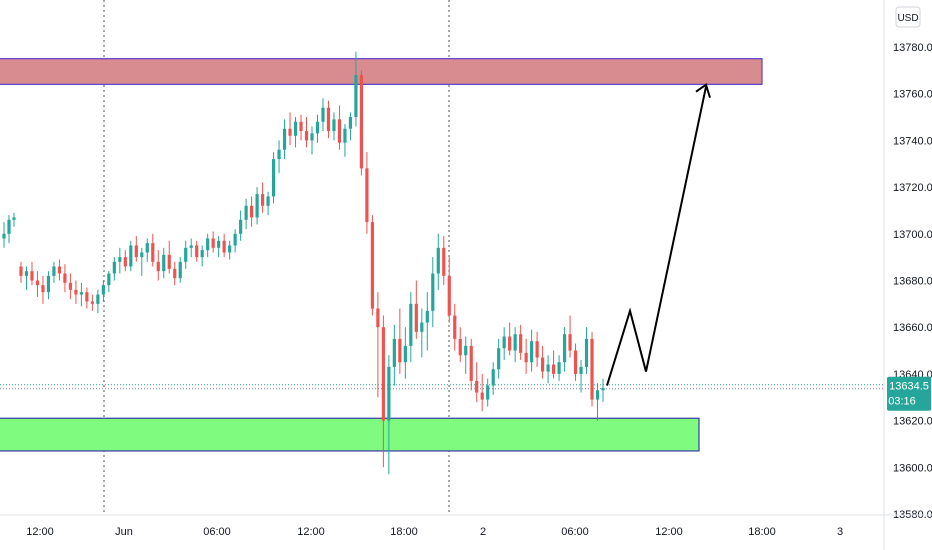 The width and height of the screenshot is (932, 550). Describe the element at coordinates (912, 422) in the screenshot. I see `price-tick-label: 13620.0` at that location.